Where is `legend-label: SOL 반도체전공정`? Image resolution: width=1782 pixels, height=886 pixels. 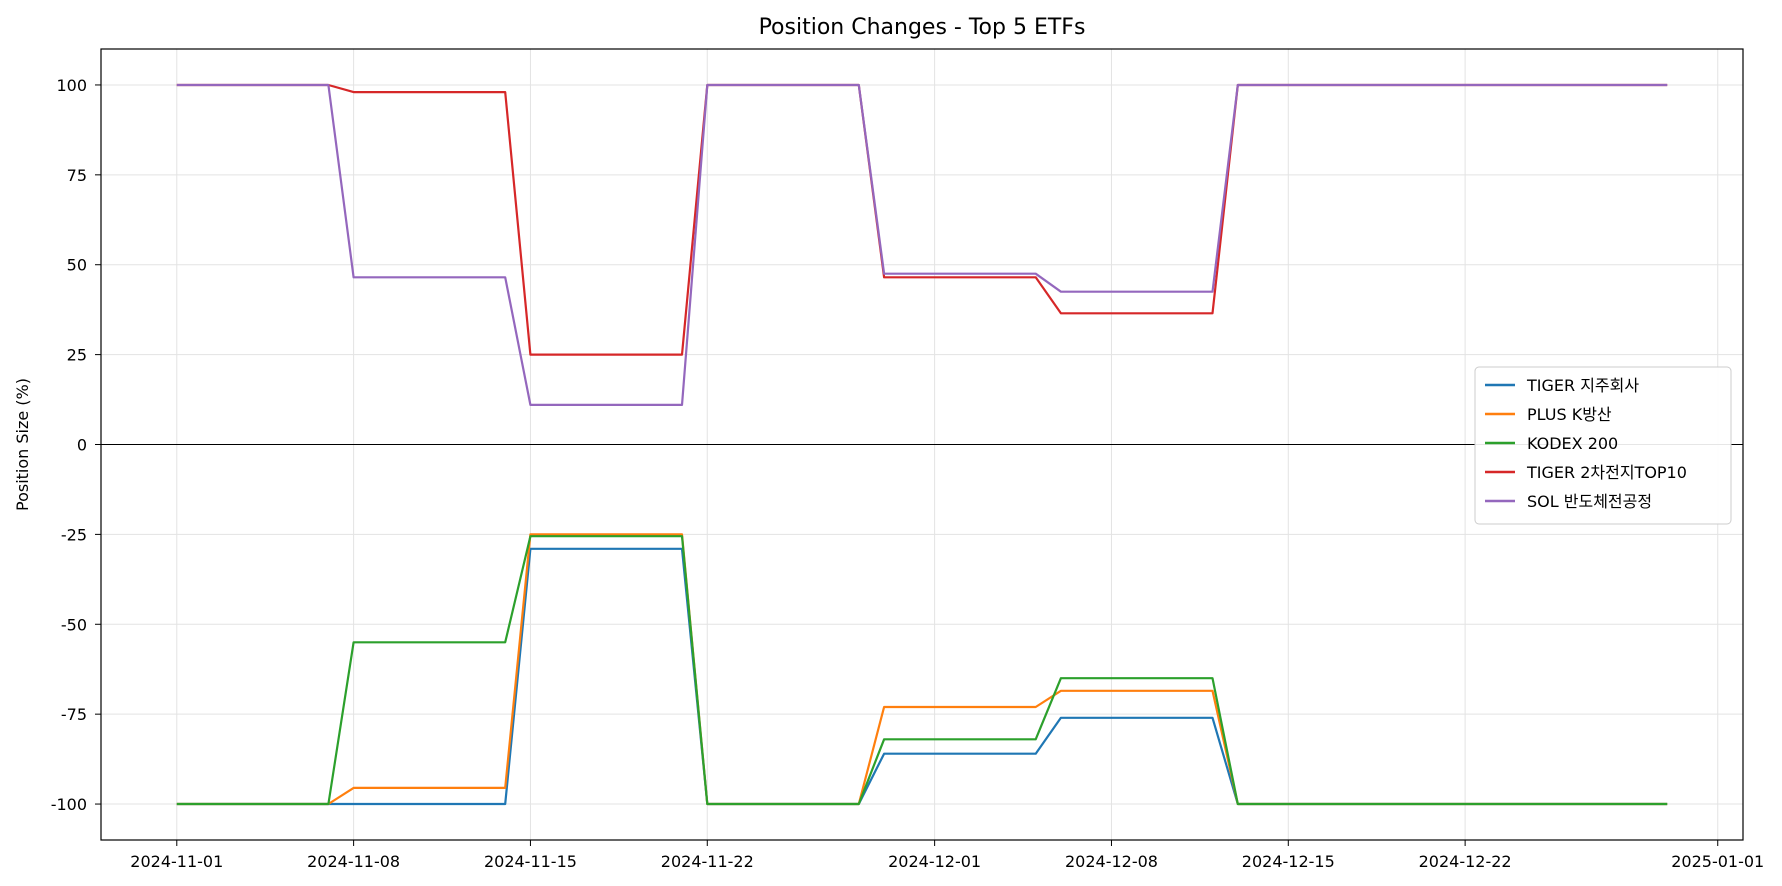 legend-label: SOL 반도체전공정 is located at coordinates (1589, 501).